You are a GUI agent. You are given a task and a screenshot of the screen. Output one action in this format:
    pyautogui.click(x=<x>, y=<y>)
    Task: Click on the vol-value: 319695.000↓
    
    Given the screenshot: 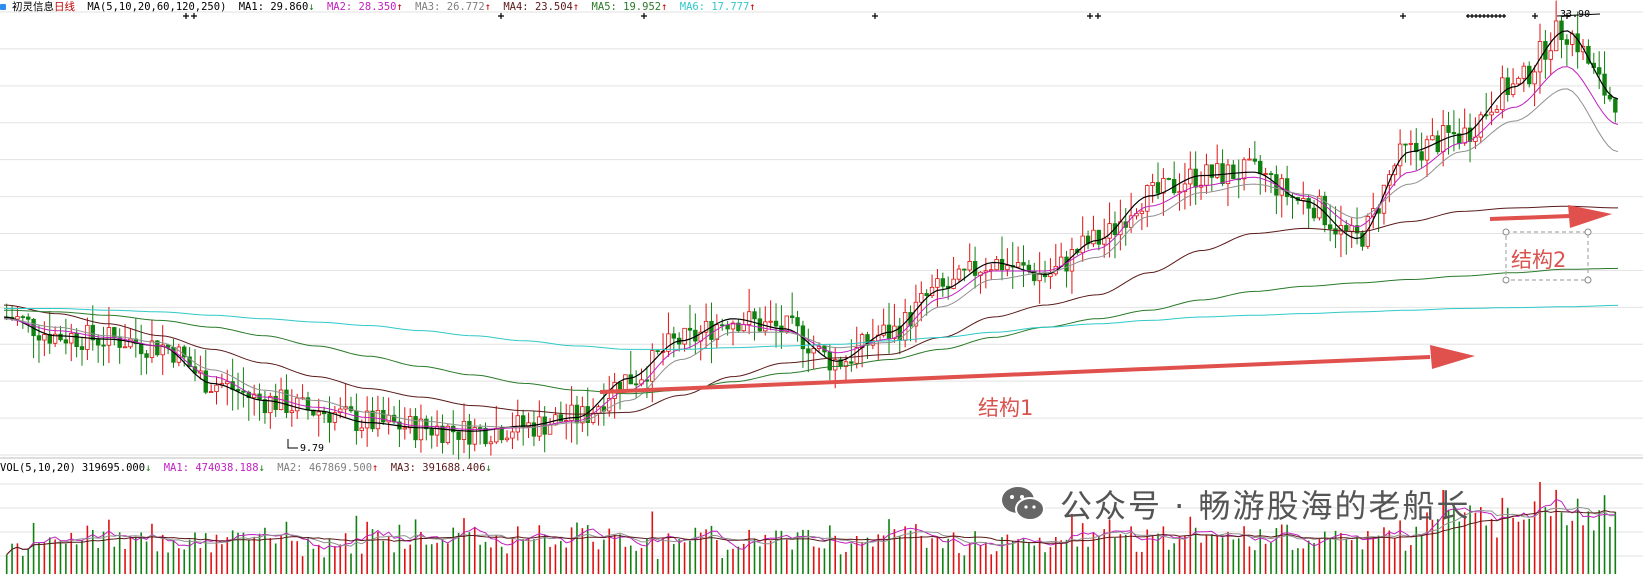 What is the action you would take?
    pyautogui.click(x=116, y=468)
    